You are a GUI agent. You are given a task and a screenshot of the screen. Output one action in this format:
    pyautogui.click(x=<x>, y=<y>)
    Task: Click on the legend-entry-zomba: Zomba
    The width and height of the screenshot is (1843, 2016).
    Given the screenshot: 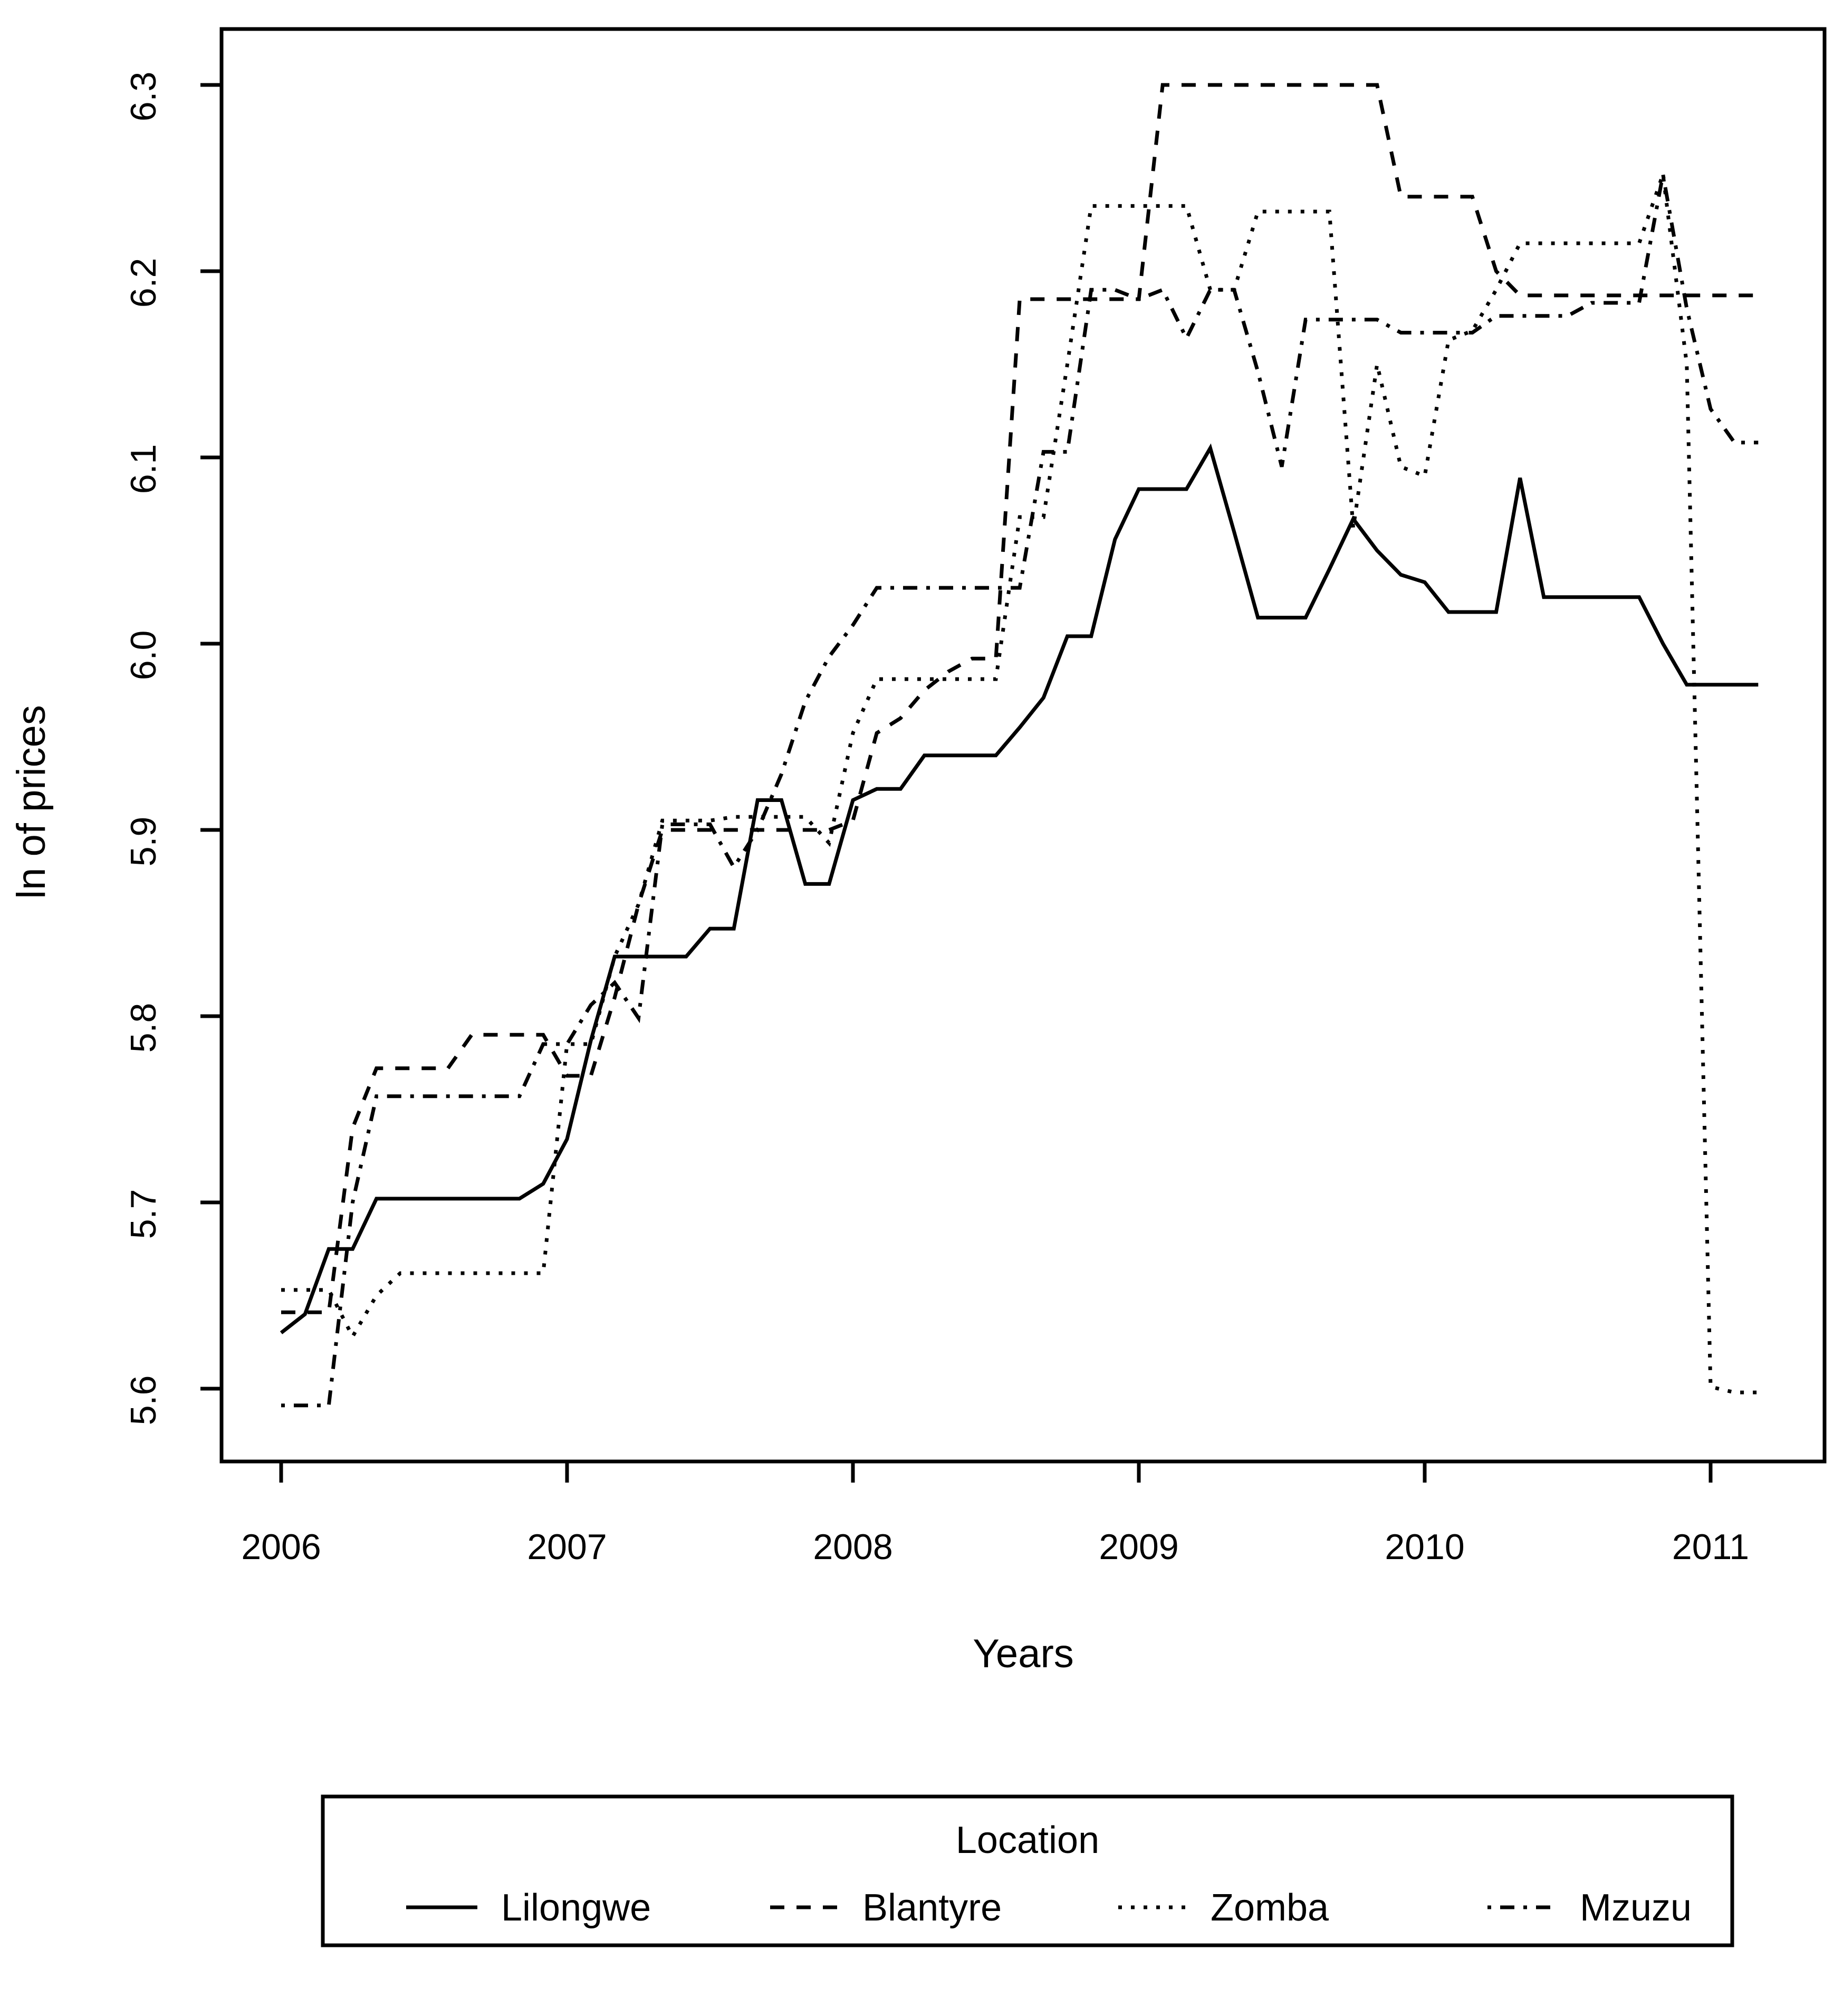 What is the action you would take?
    pyautogui.click(x=1223, y=1908)
    